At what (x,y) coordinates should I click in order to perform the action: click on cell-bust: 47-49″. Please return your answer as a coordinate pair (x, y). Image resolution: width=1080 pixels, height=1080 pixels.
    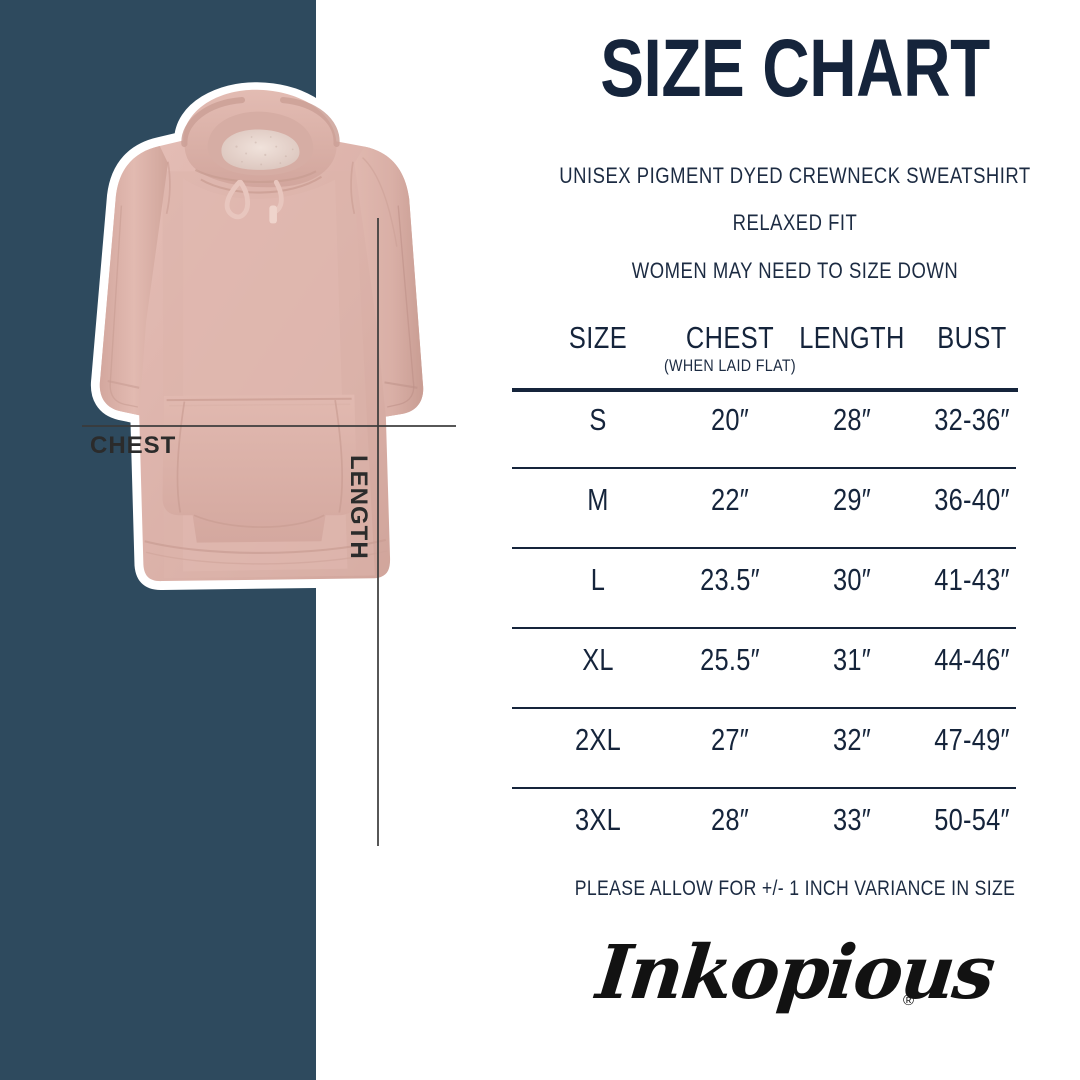
    Looking at the image, I should click on (972, 739).